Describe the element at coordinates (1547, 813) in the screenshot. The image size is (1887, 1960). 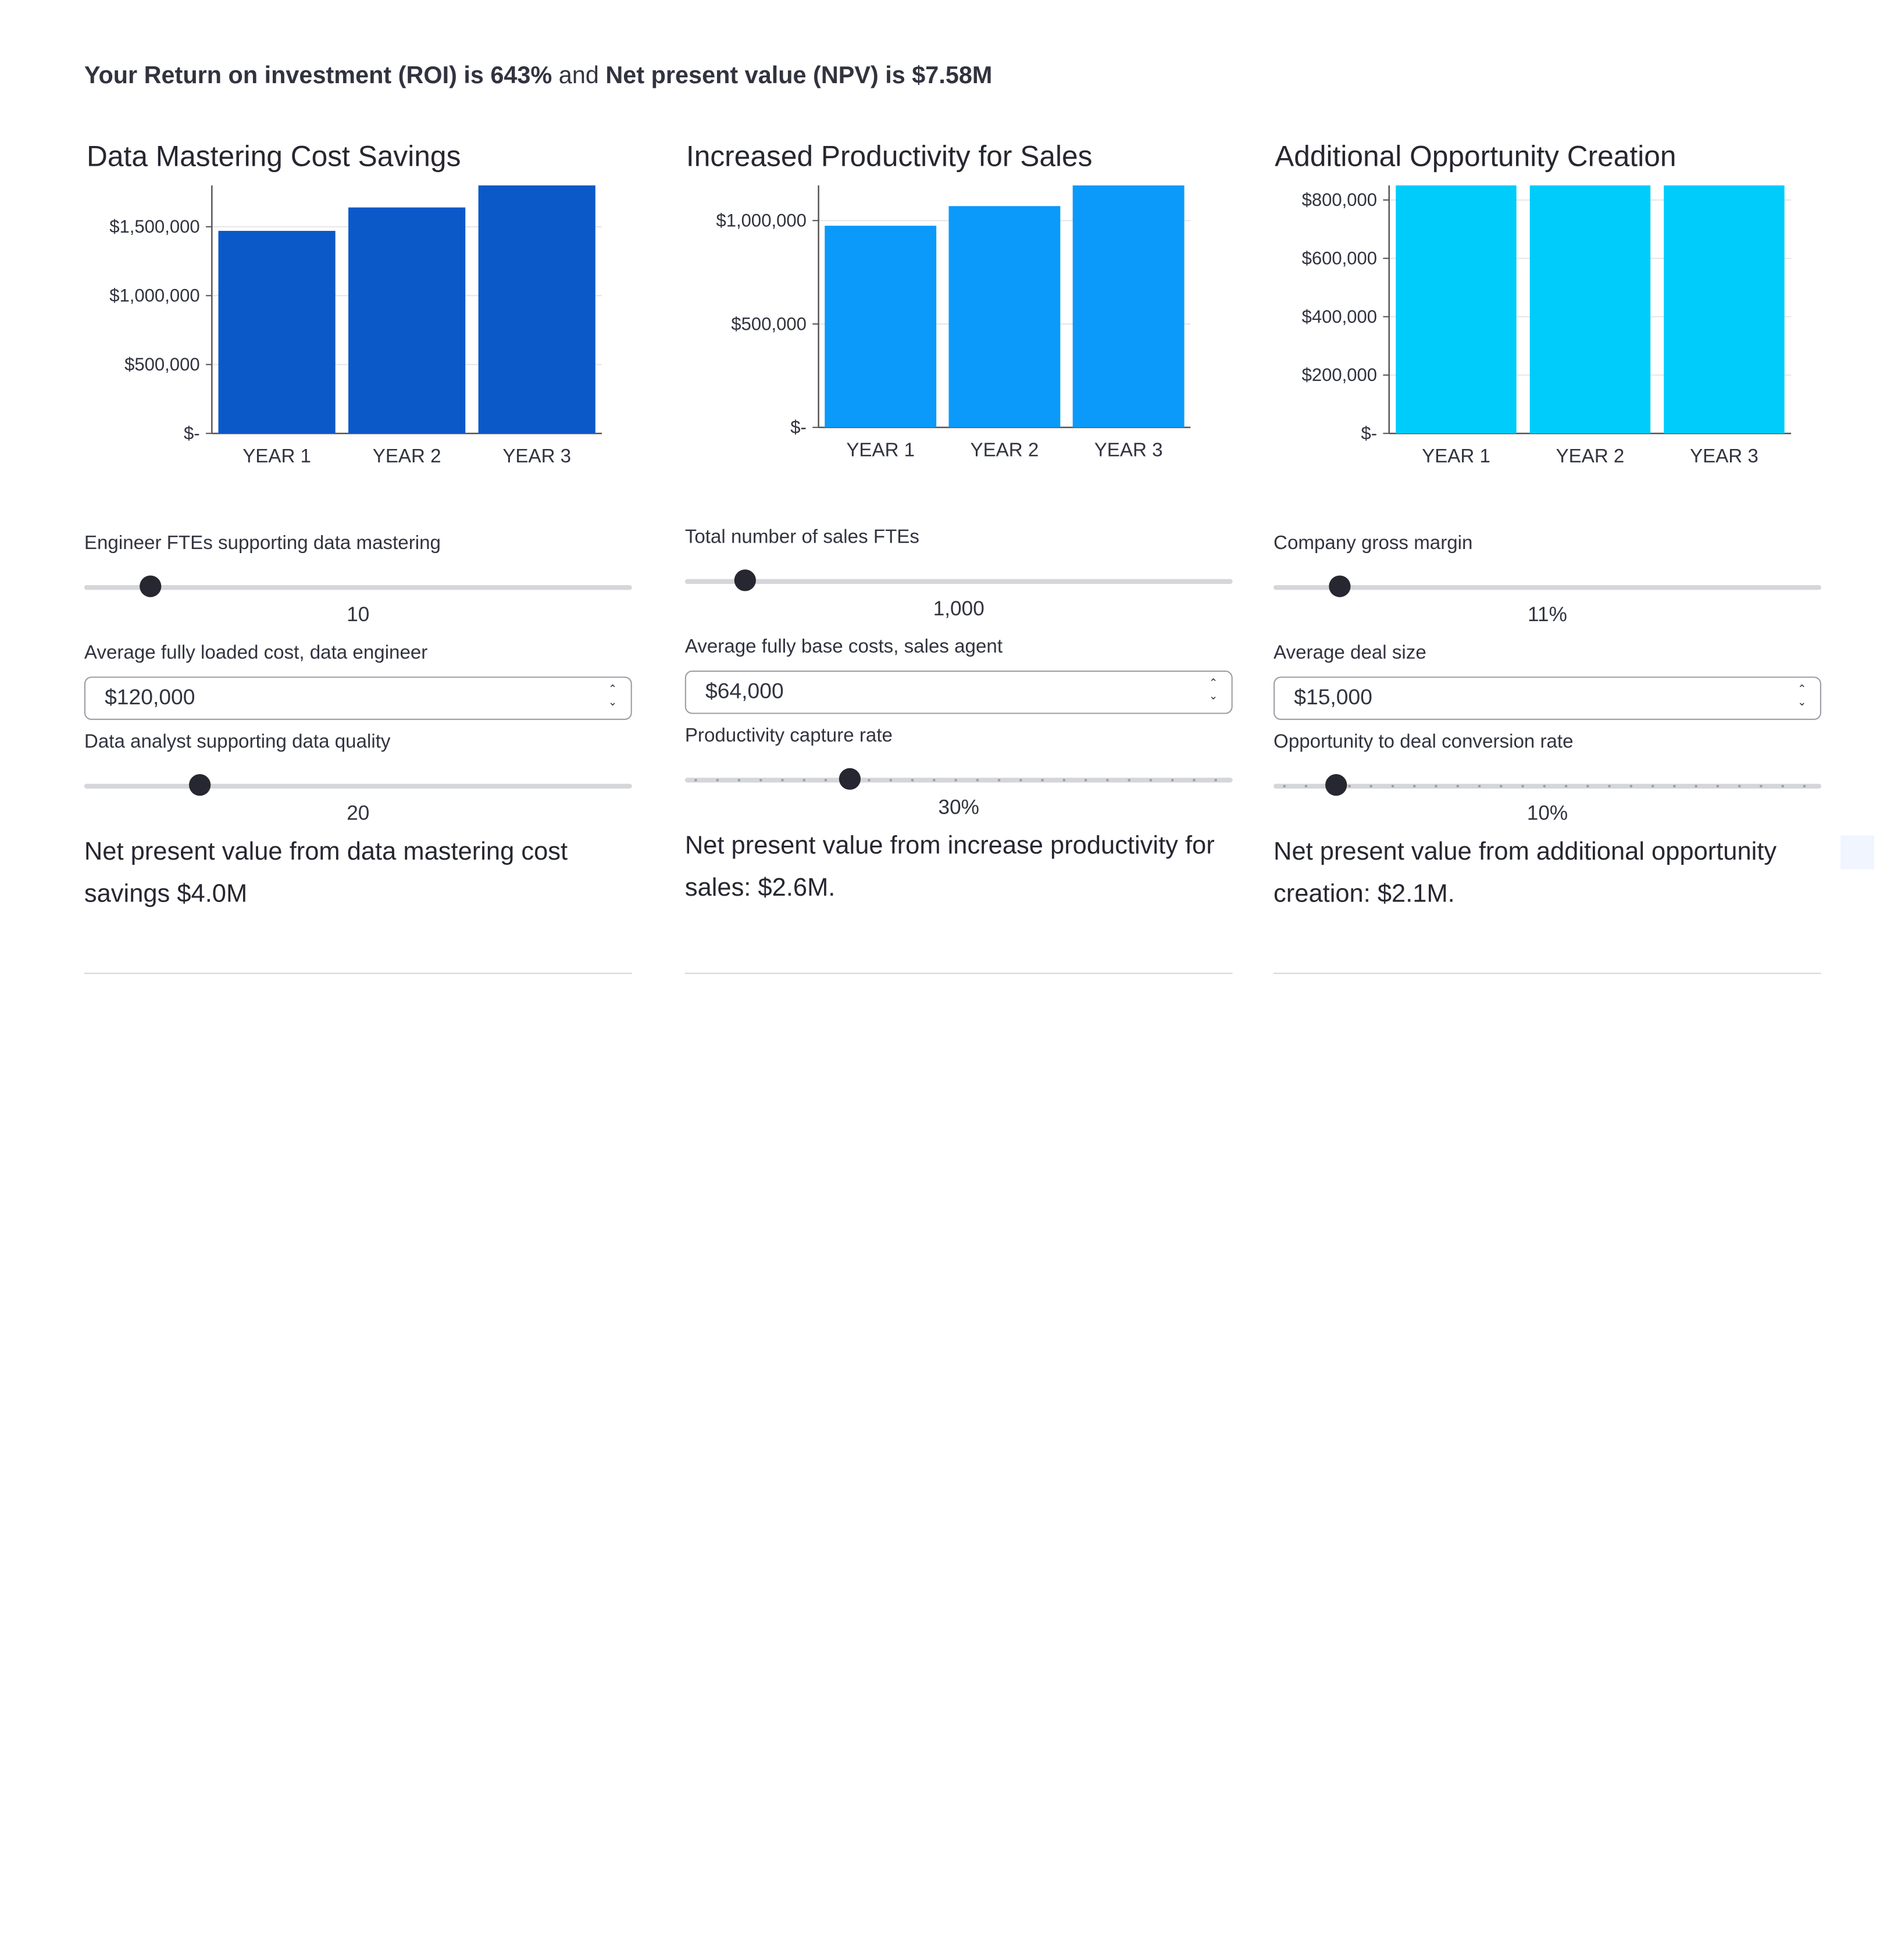
I see `conversion-rate-value: 10%` at that location.